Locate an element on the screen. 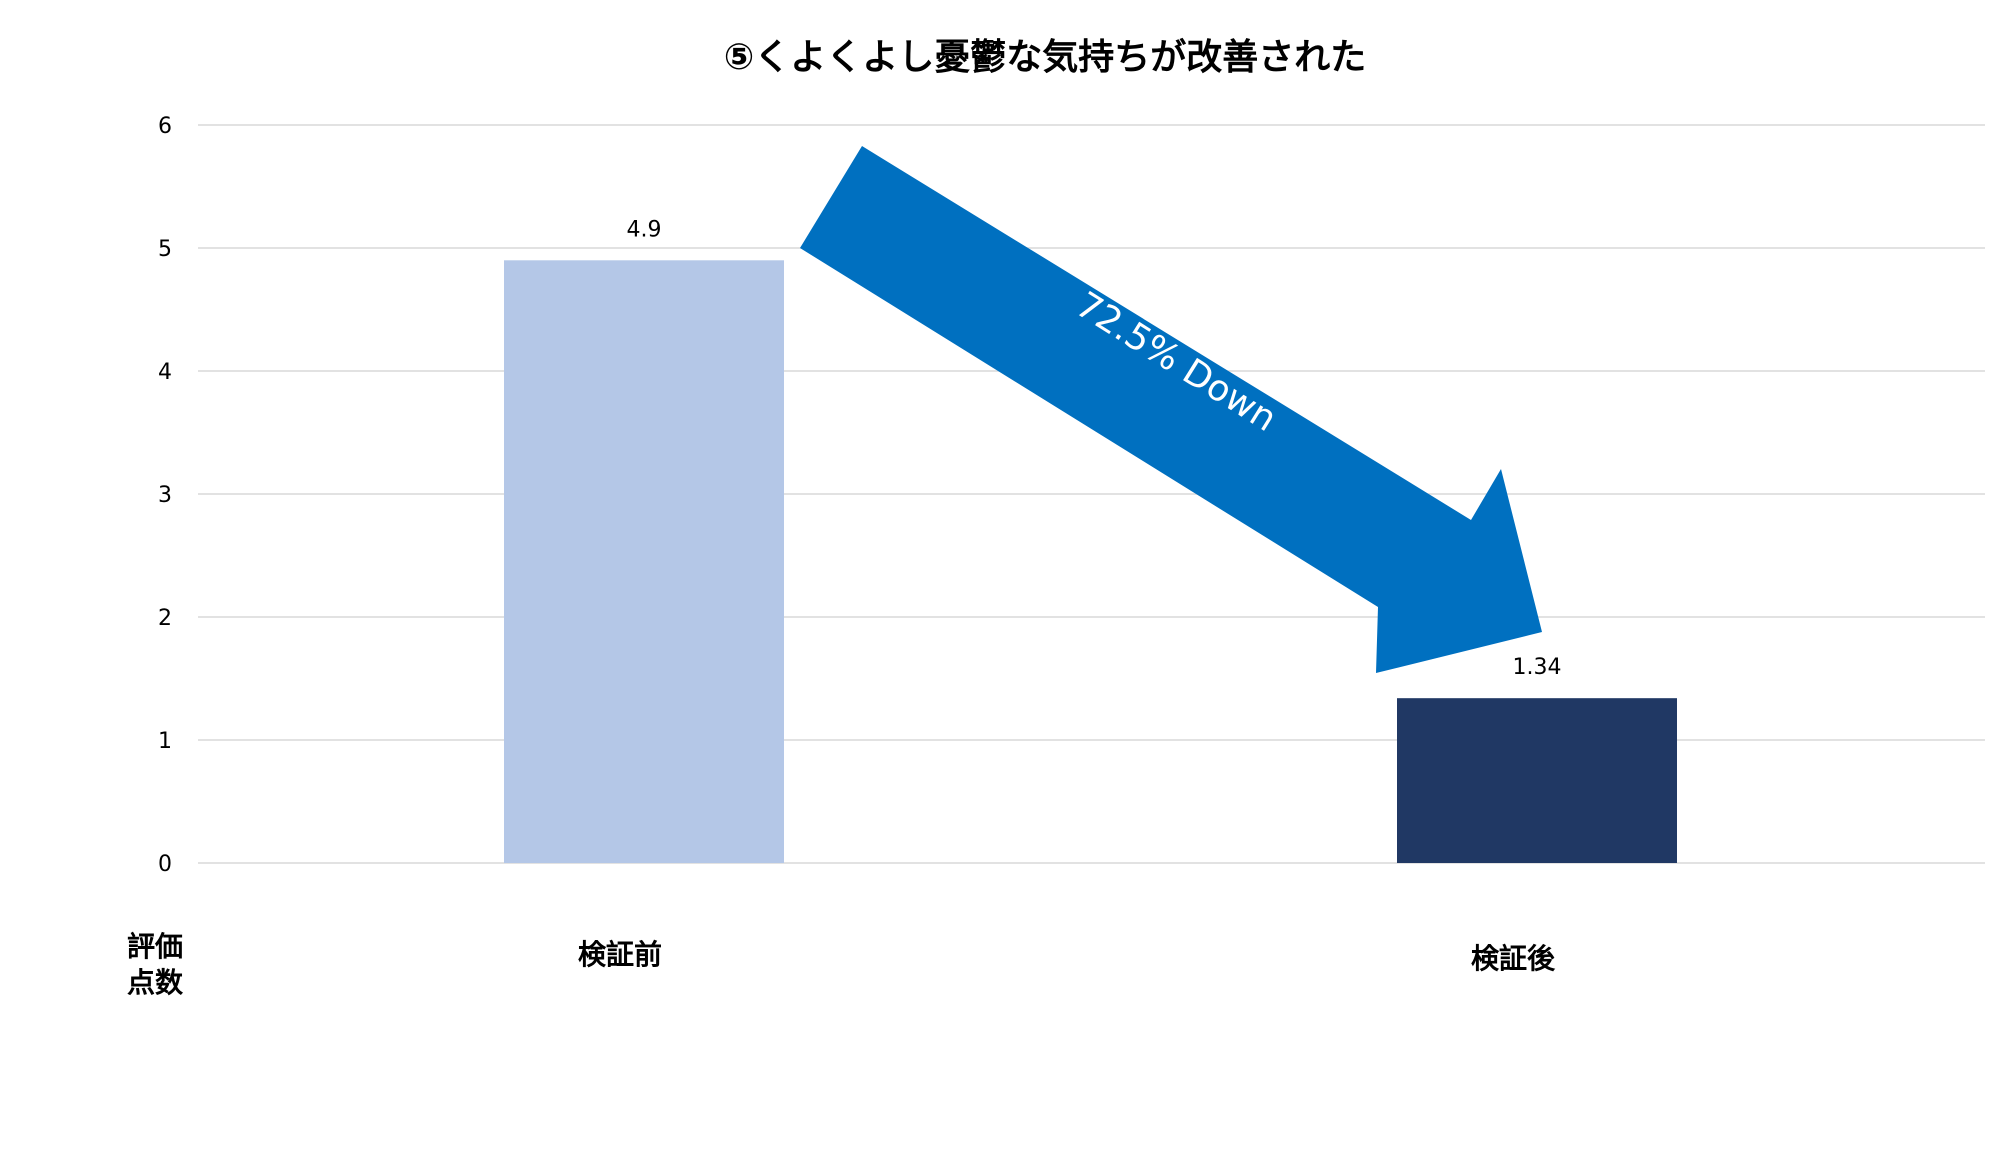  category-label-2: 検証後 is located at coordinates (1513, 958).